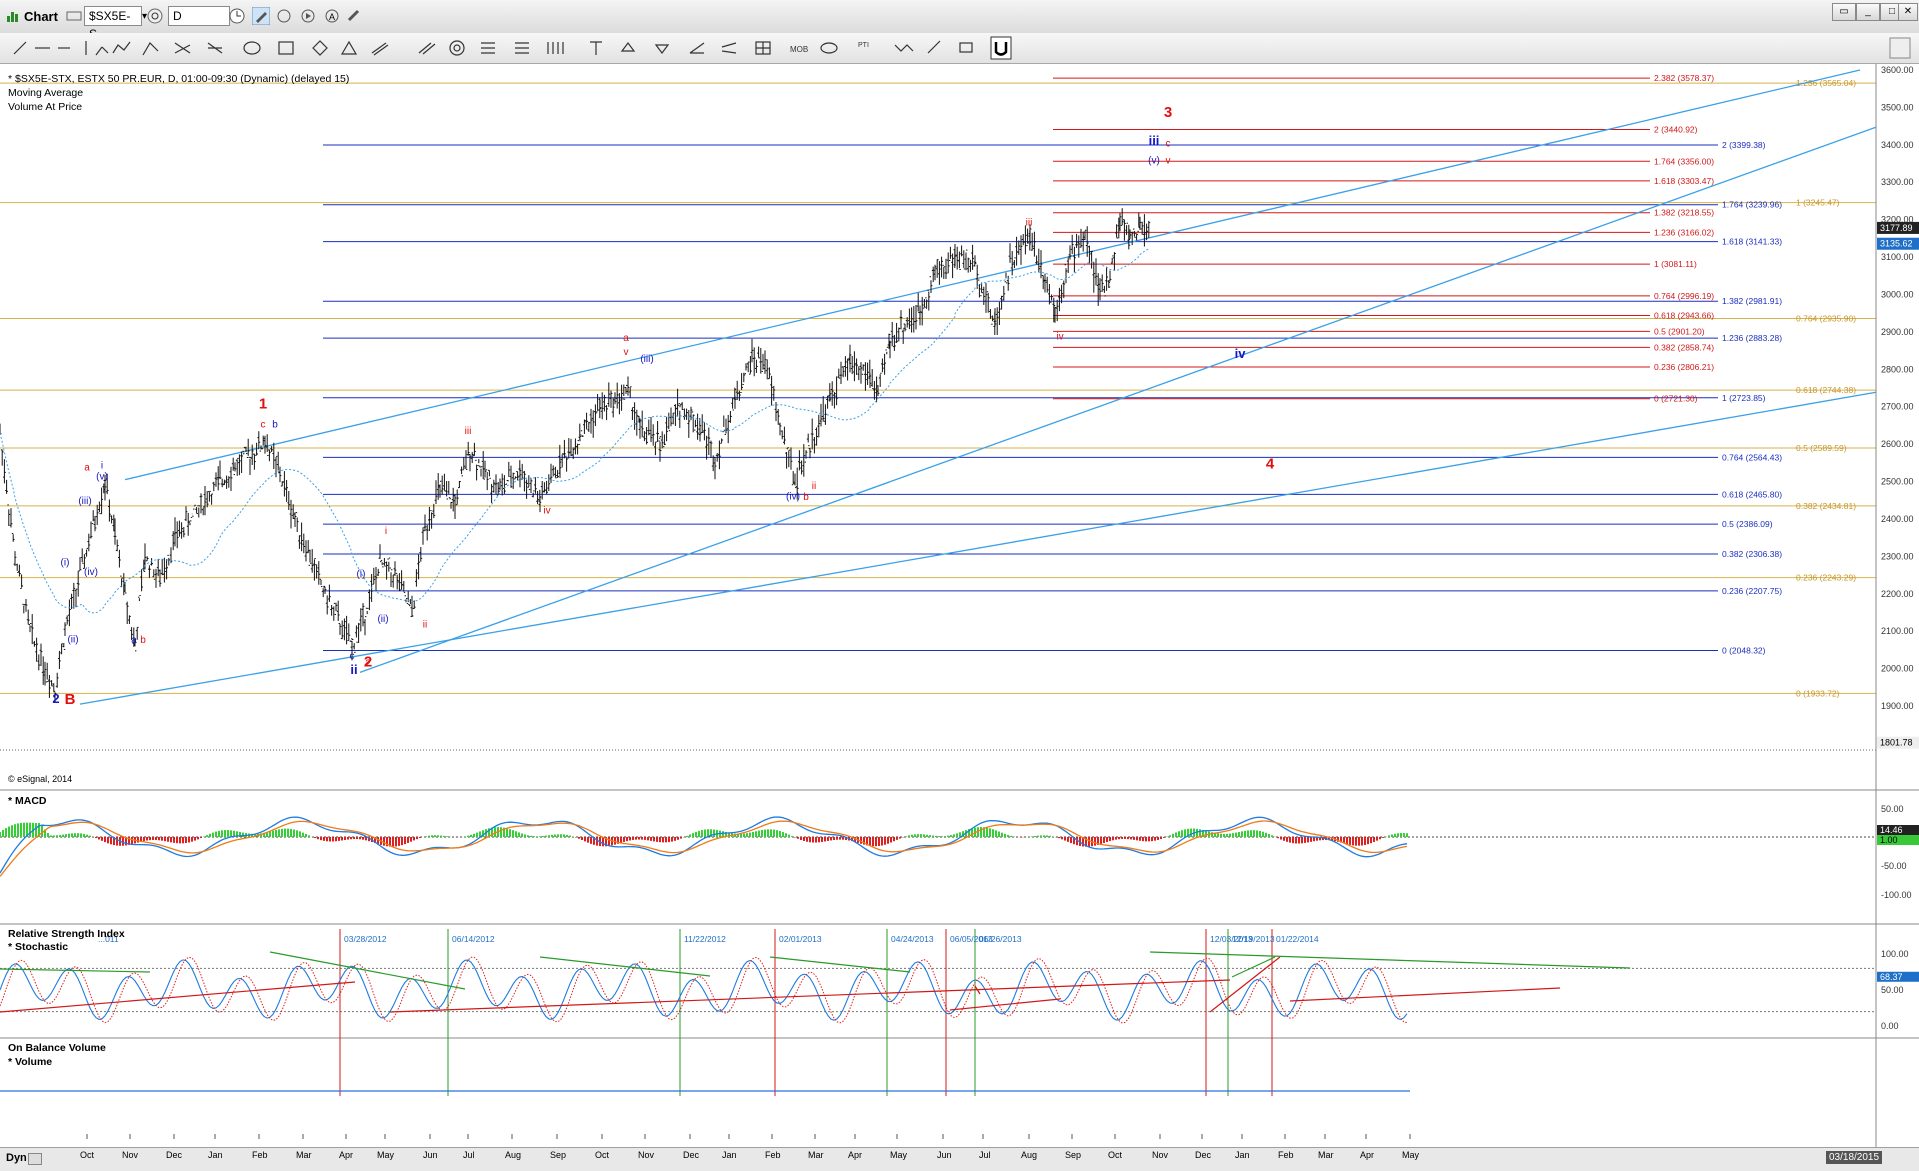  Describe the element at coordinates (1890, 1026) in the screenshot. I see `stoch-tick-label: 0.00` at that location.